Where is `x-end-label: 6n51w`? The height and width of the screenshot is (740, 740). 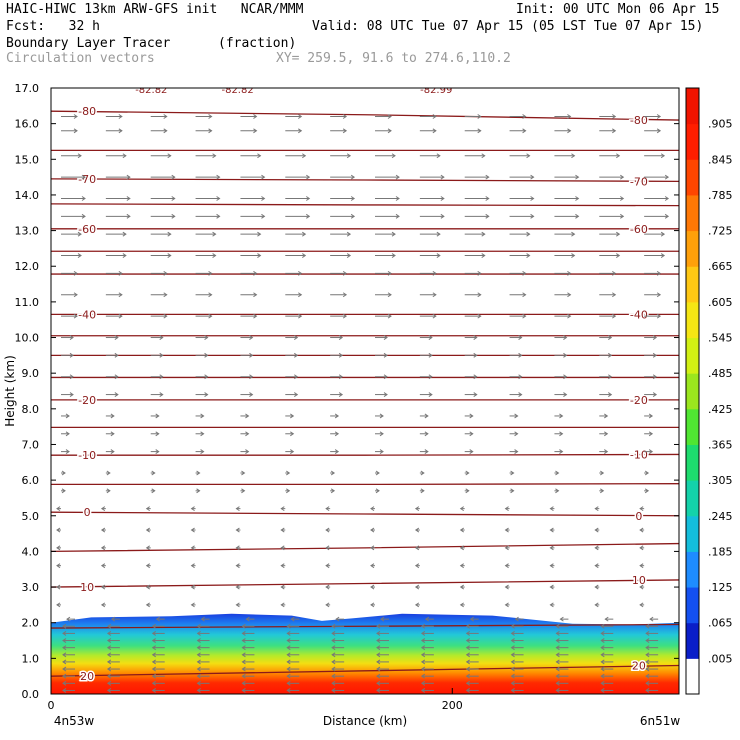
x-end-label: 6n51w is located at coordinates (660, 721).